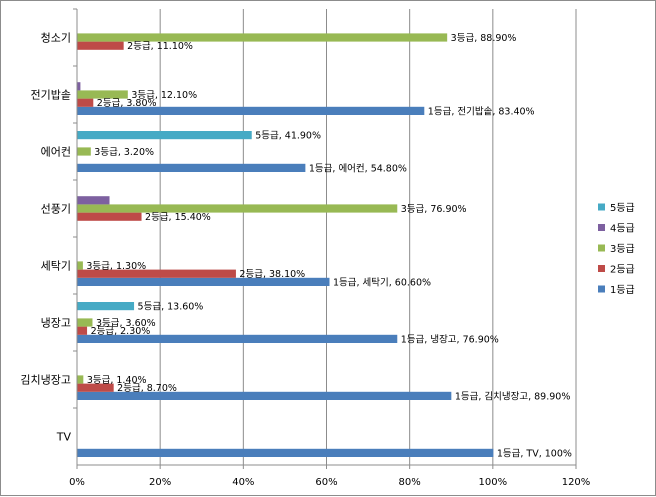  I want to click on category-label: 김치냉장고, so click(45, 380).